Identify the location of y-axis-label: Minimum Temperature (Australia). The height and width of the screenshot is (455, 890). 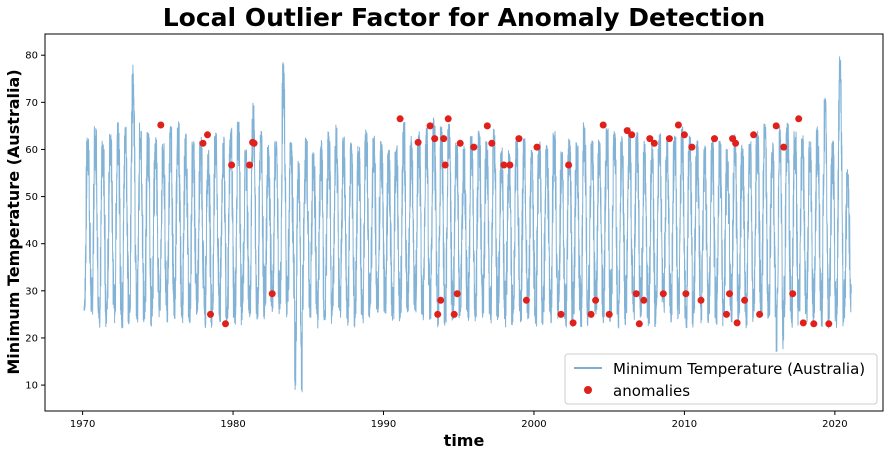
(13, 221).